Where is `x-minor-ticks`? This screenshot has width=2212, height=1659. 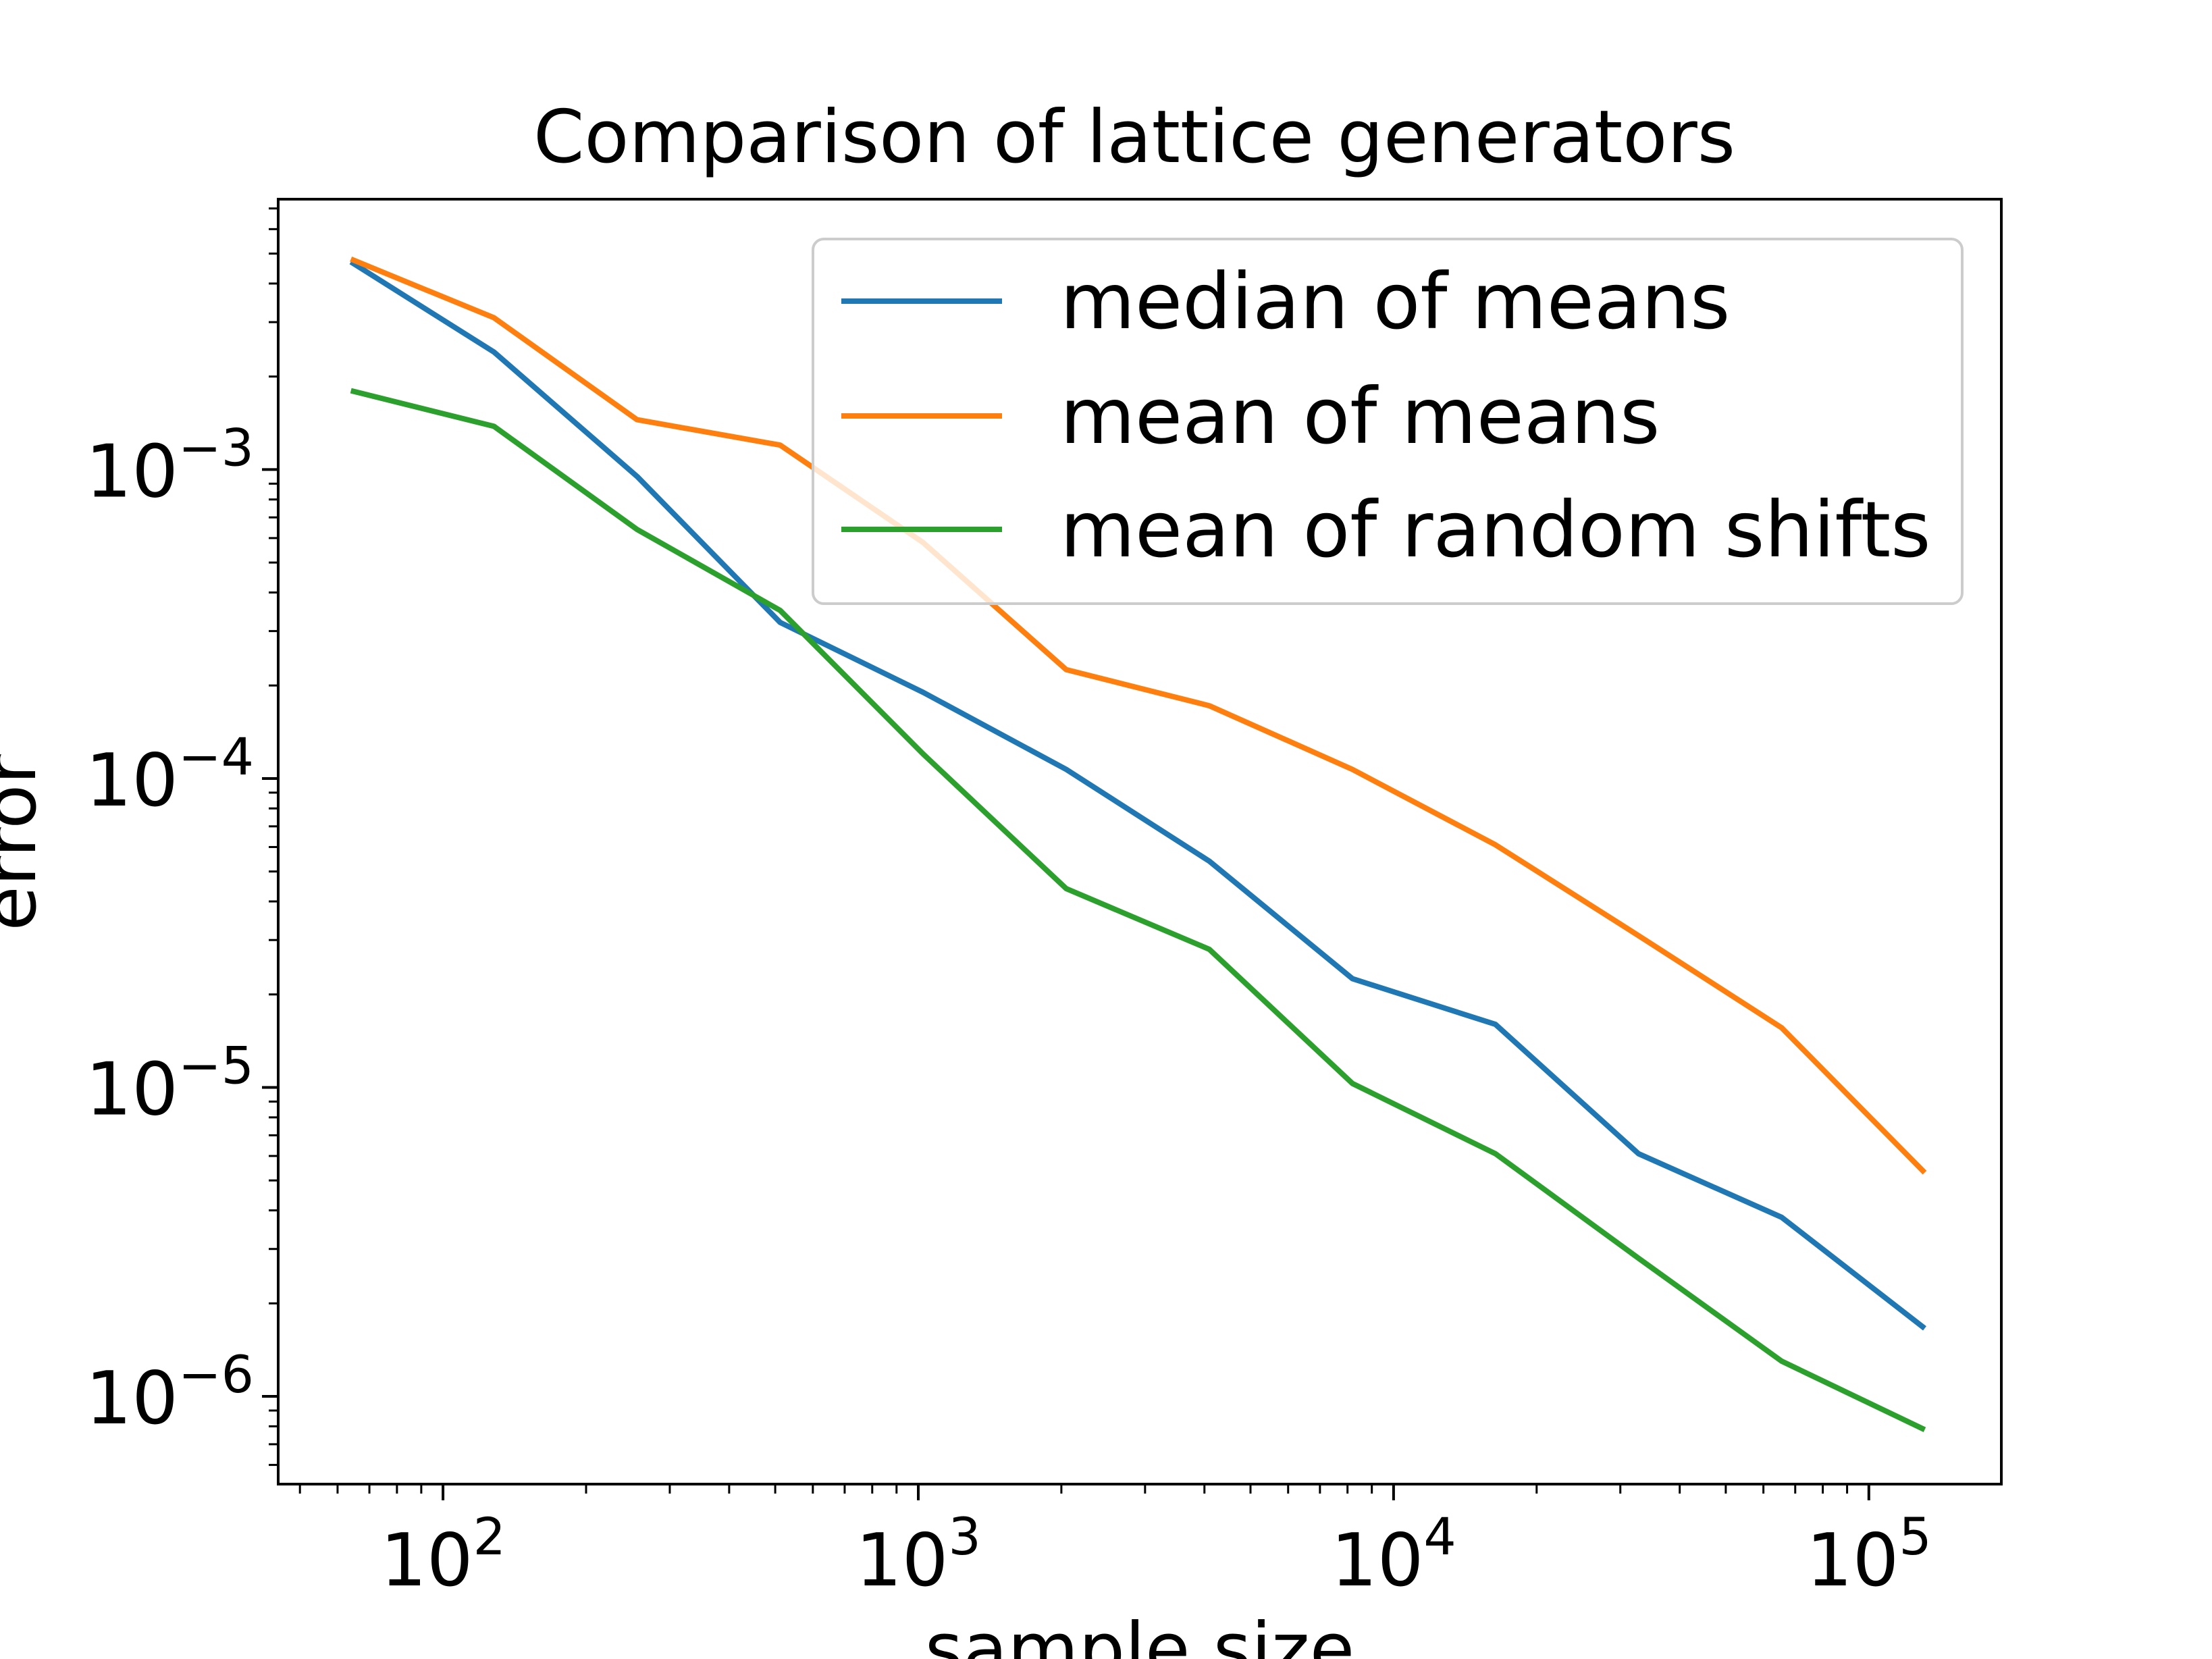 x-minor-ticks is located at coordinates (1073, 1489).